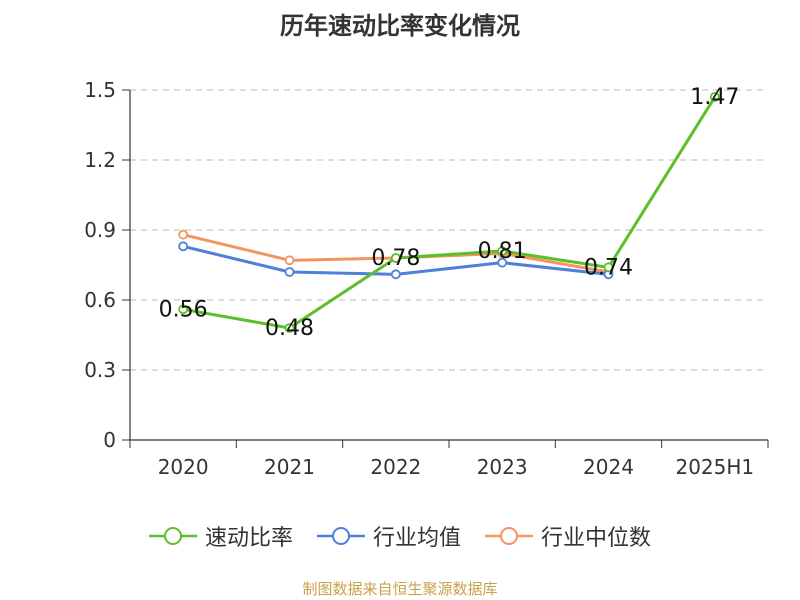  Describe the element at coordinates (100, 160) in the screenshot. I see `y-tick-label: 1.2` at that location.